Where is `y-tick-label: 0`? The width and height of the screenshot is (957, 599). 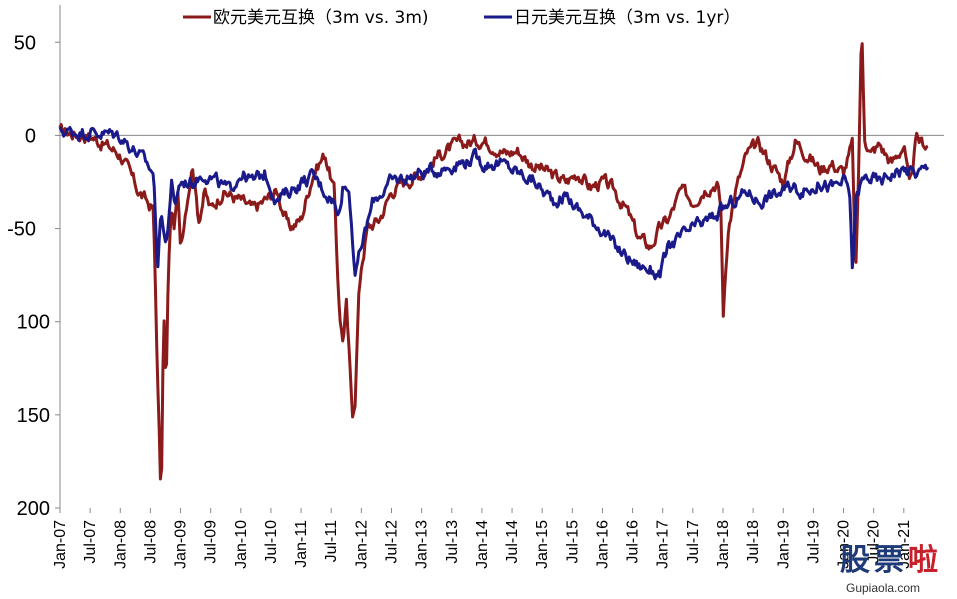
y-tick-label: 0 is located at coordinates (30, 136).